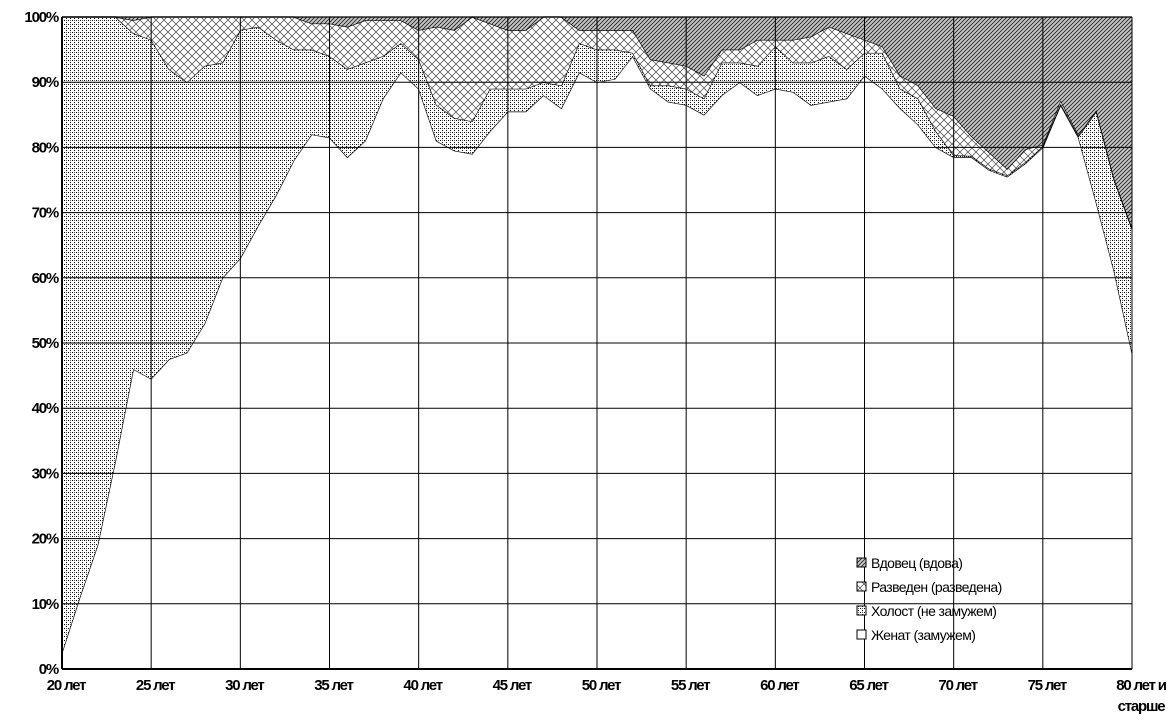 Image resolution: width=1173 pixels, height=726 pixels. What do you see at coordinates (923, 635) in the screenshot?
I see `legend-label: Женат (замужем)` at bounding box center [923, 635].